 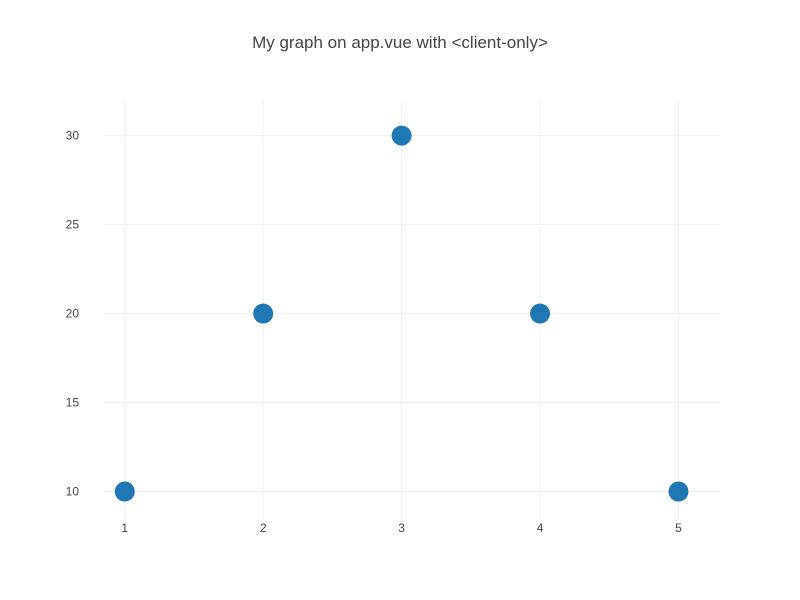 I want to click on y-tick-label: 20, so click(x=73, y=314).